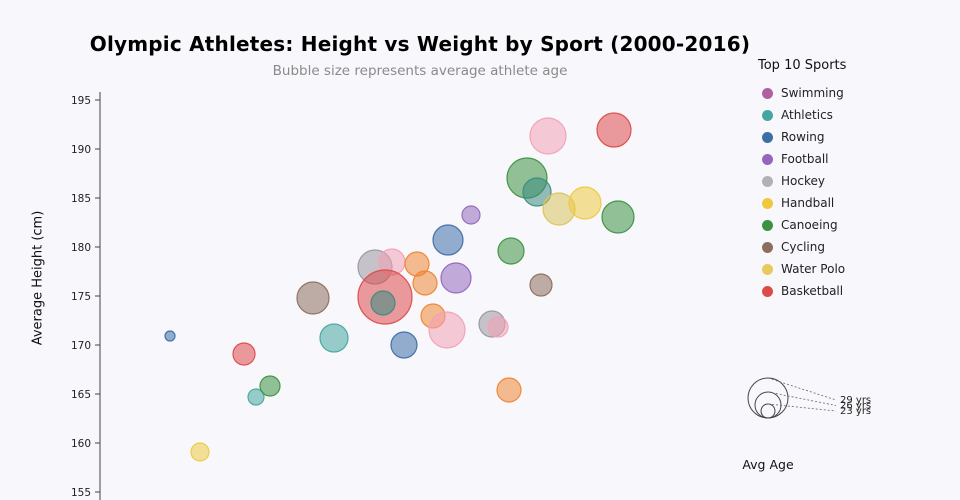 The height and width of the screenshot is (500, 960). What do you see at coordinates (813, 269) in the screenshot?
I see `legend-item-label: Water Polo` at bounding box center [813, 269].